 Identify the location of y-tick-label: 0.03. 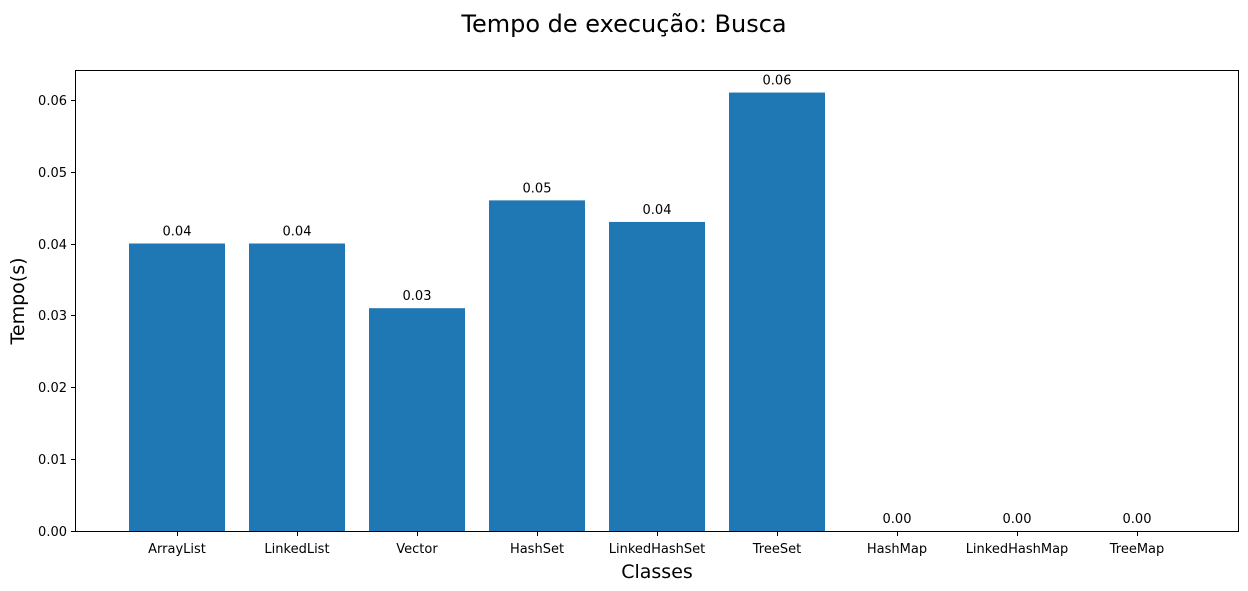
(52, 316).